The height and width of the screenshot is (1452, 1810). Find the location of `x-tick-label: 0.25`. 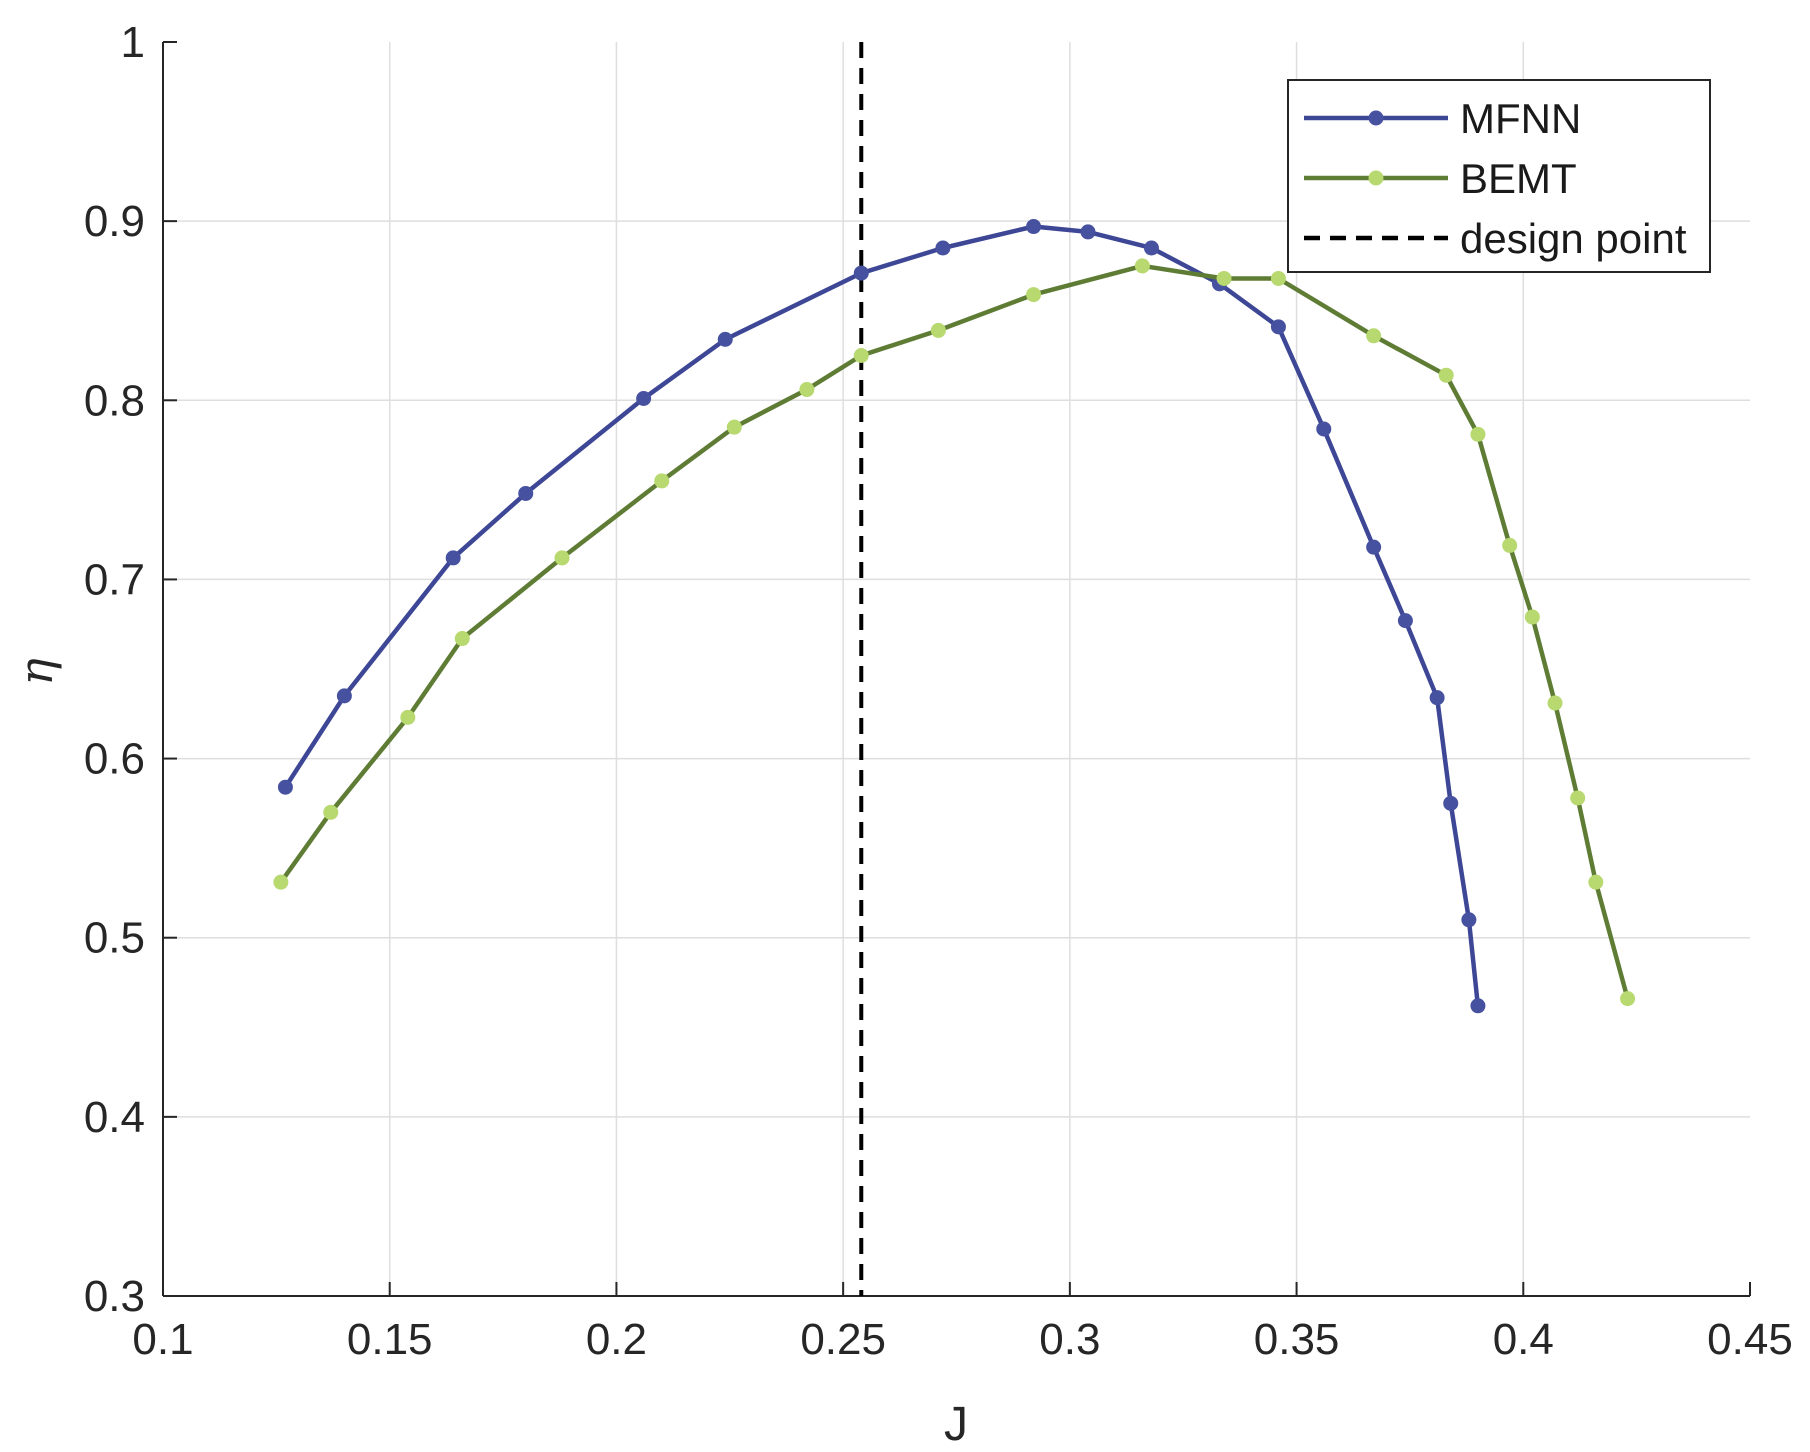

x-tick-label: 0.25 is located at coordinates (843, 1339).